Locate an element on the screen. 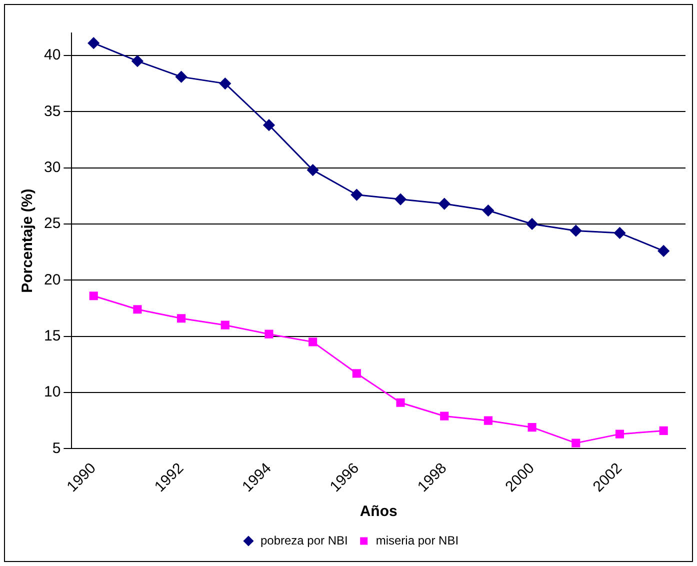  y-tick-label: 20 is located at coordinates (52, 279).